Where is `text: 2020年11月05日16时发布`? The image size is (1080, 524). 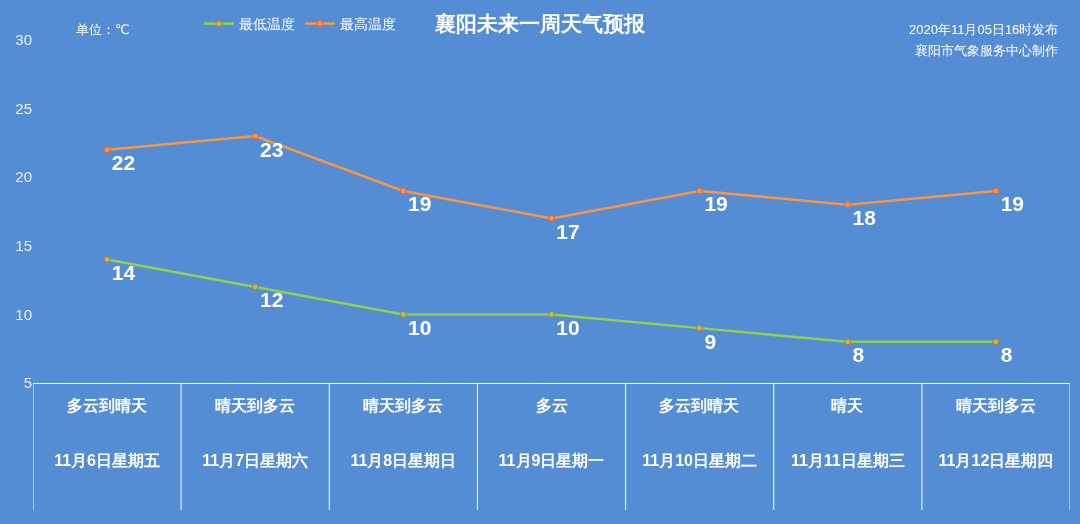 text: 2020年11月05日16时发布 is located at coordinates (984, 29).